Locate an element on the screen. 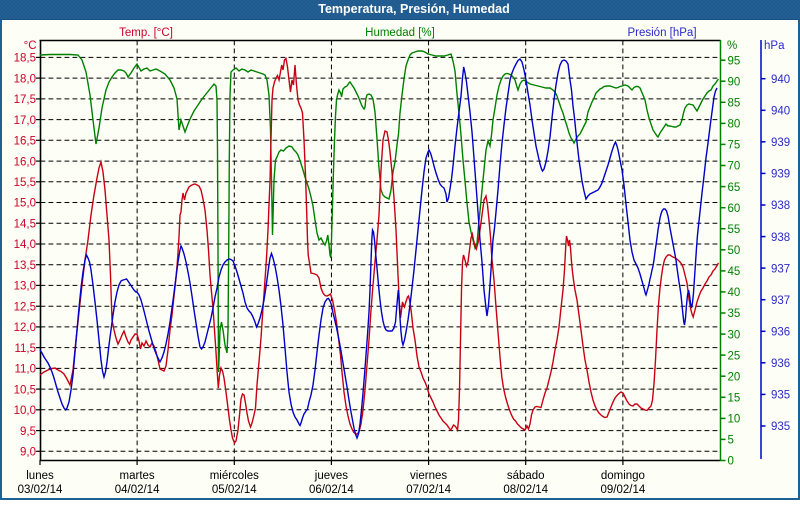 This screenshot has width=800, height=505. svg-text: 18,0 is located at coordinates (25, 79).